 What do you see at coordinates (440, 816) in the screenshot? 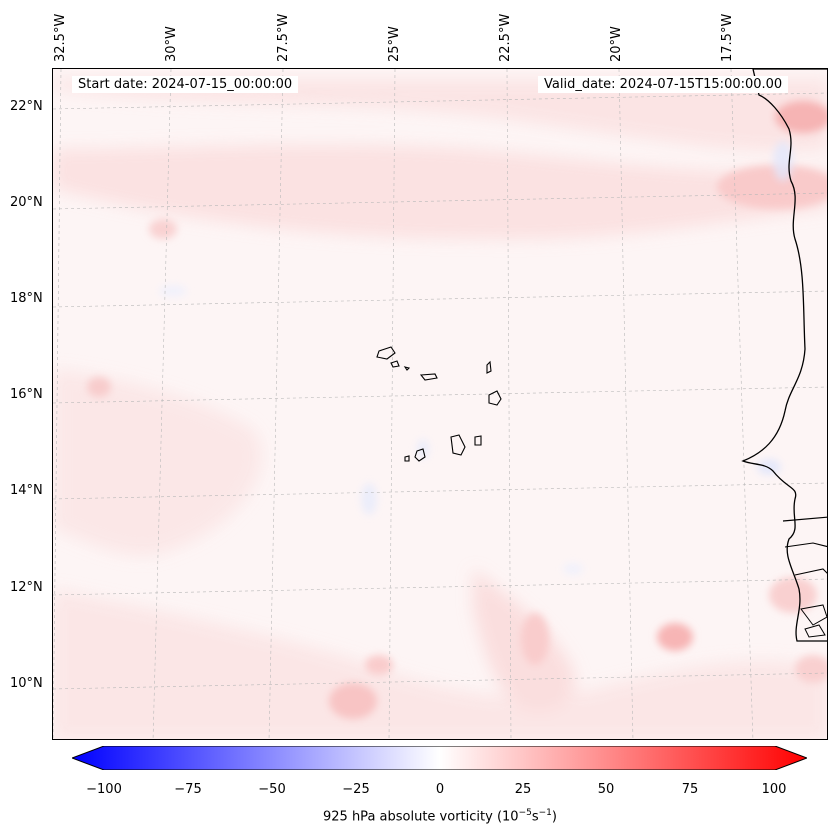
I see `colorbar-label: 925 hPa absolute vorticity (10−5s−1)` at bounding box center [440, 816].